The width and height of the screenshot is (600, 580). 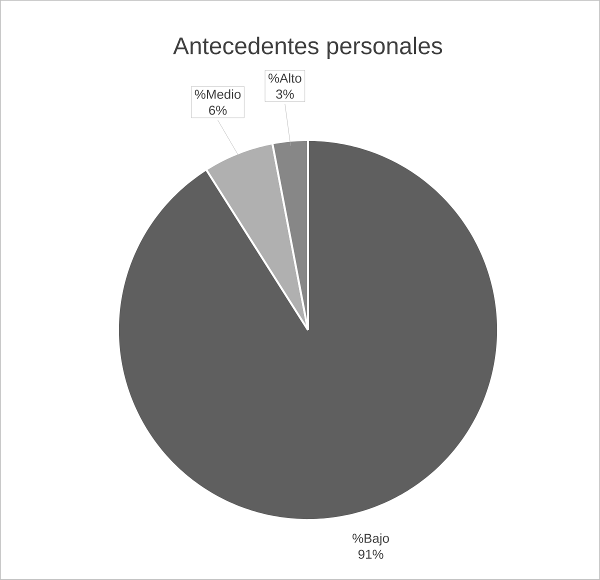 I want to click on slice-label: %Bajo, so click(x=370, y=539).